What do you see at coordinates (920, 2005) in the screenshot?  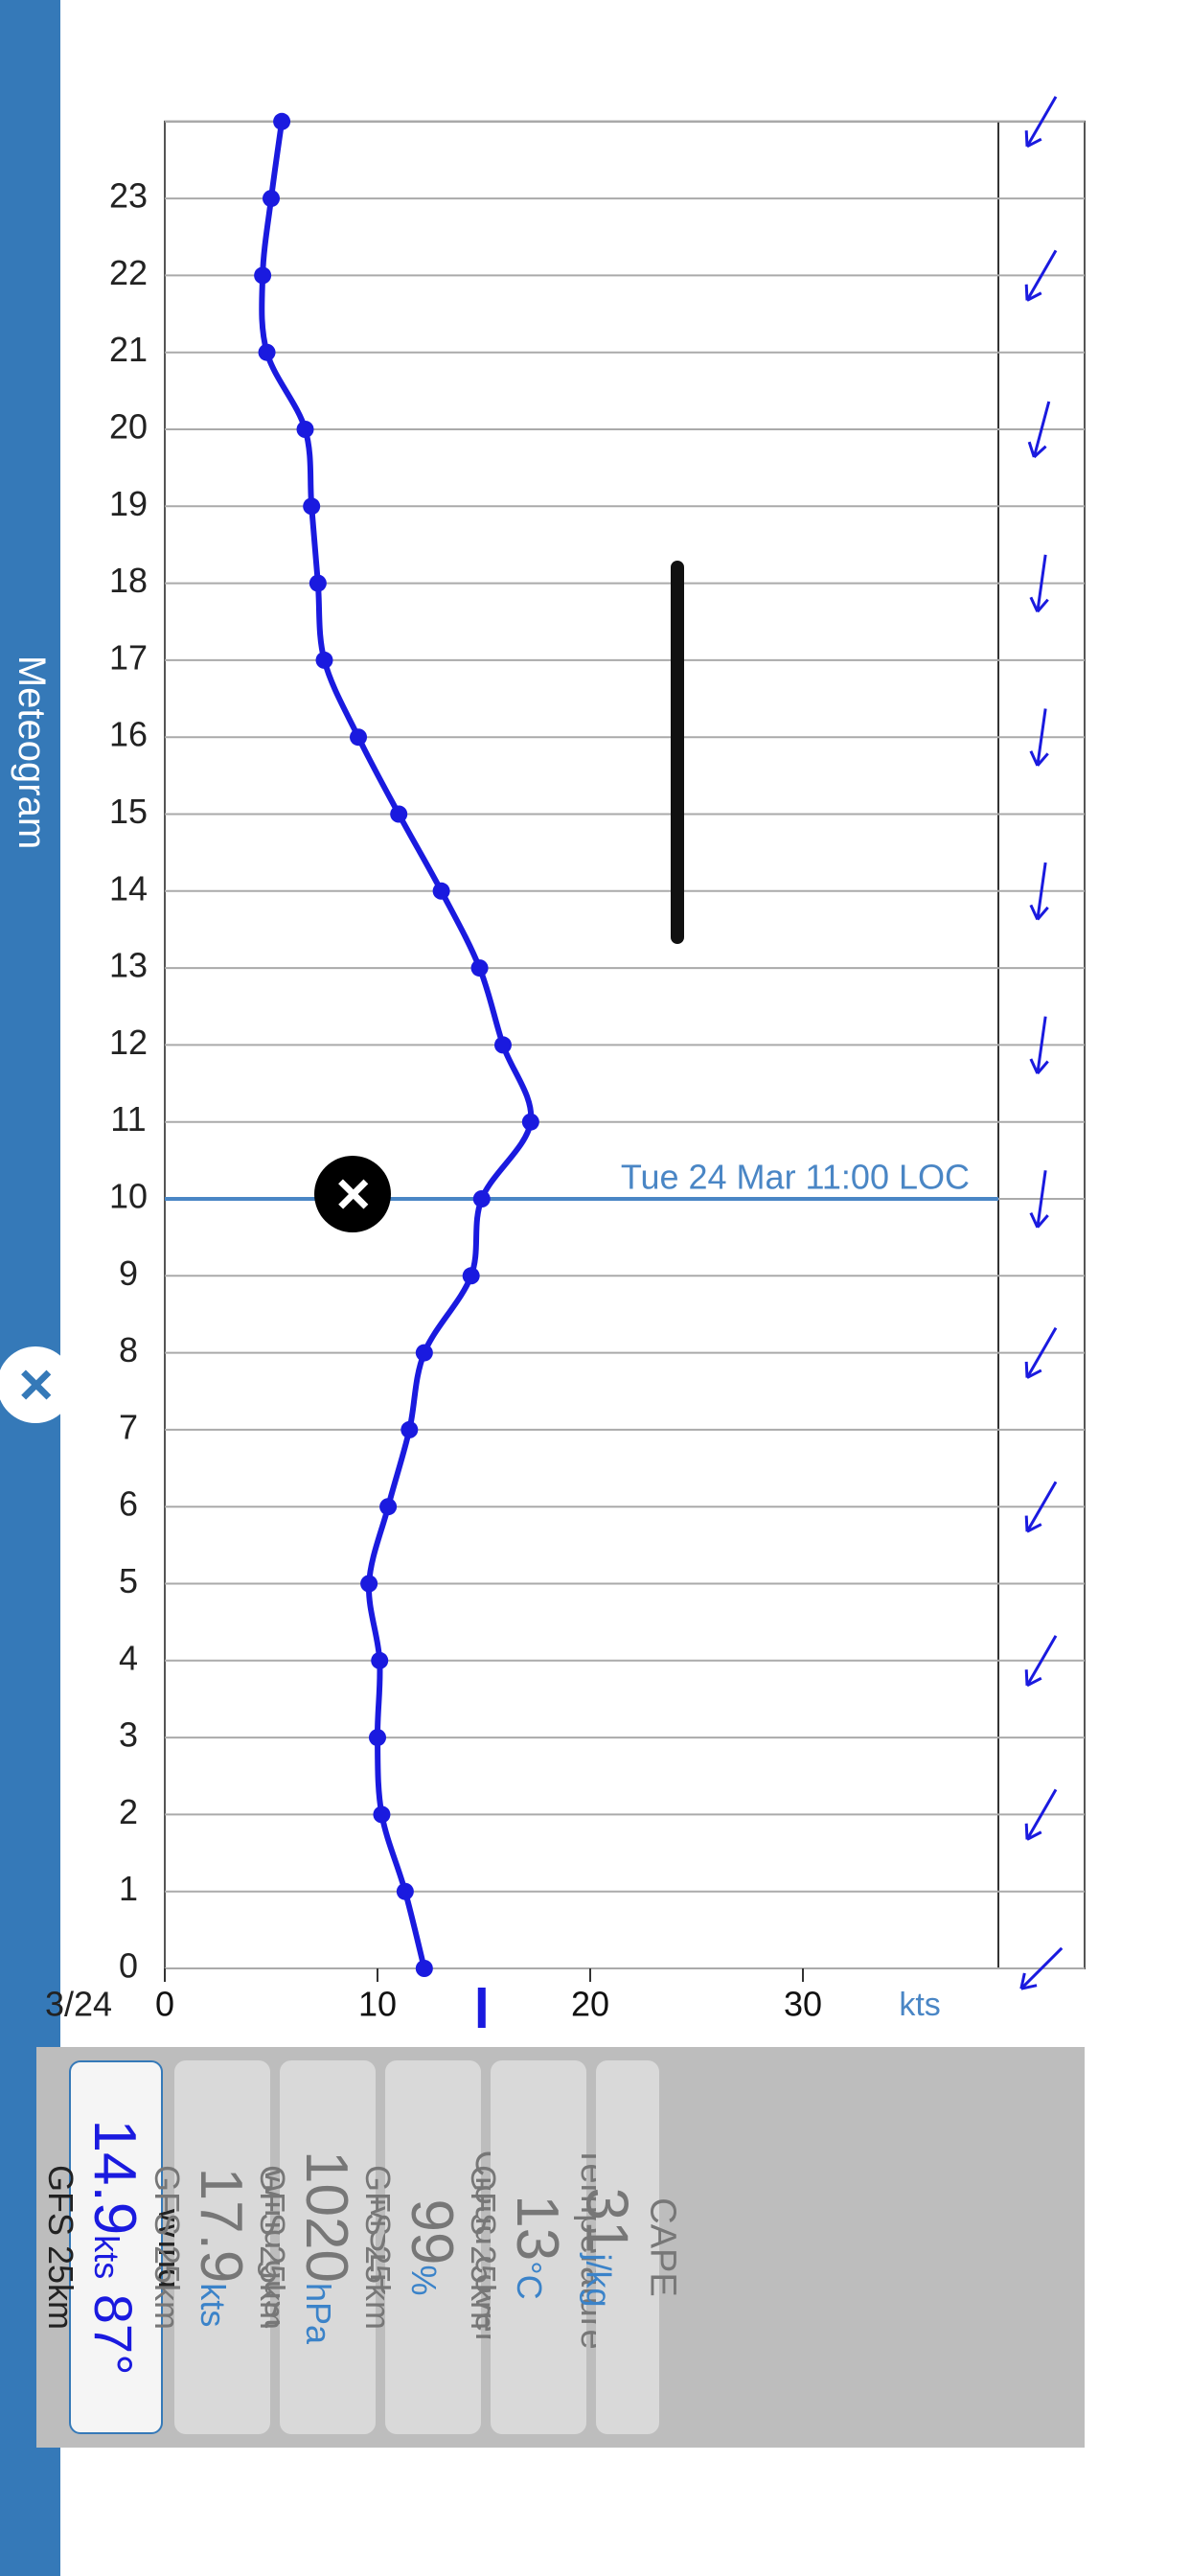 I see `y-unit-label: kts` at bounding box center [920, 2005].